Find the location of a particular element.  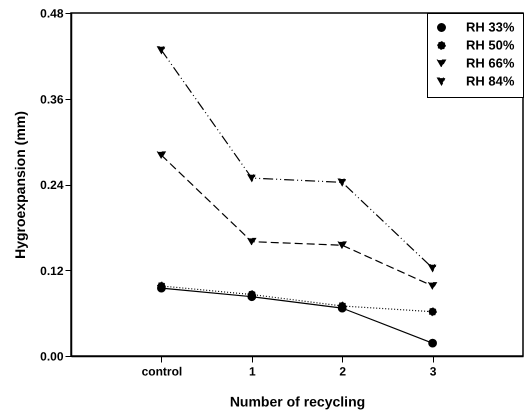

legend-label: RH 33% is located at coordinates (490, 27).